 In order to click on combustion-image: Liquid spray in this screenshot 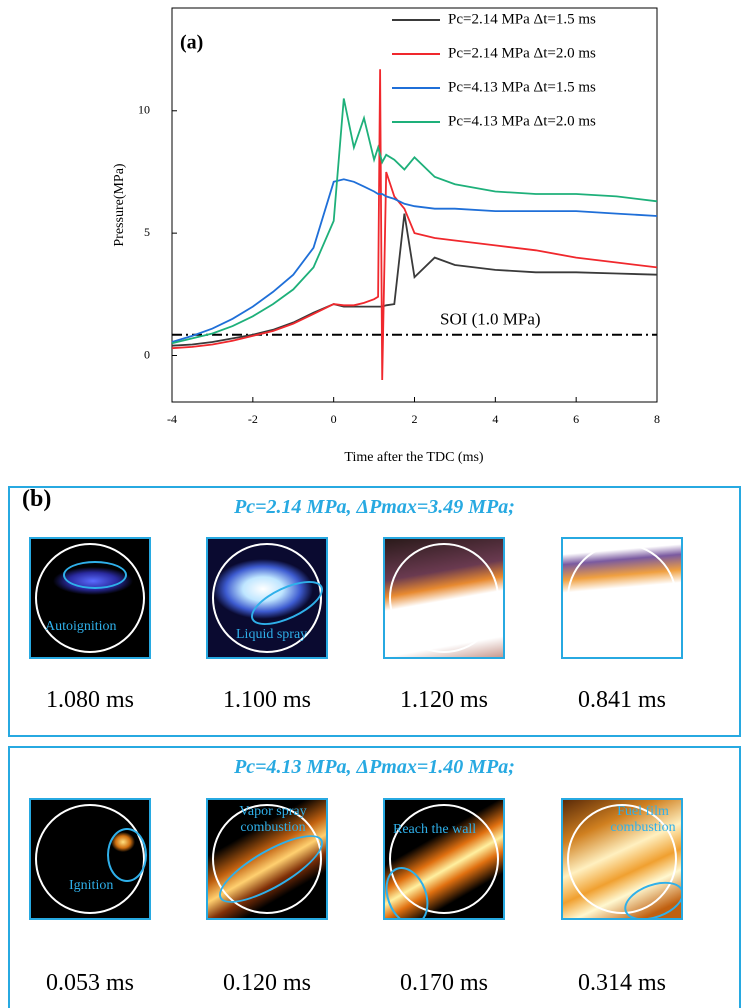, I will do `click(267, 598)`.